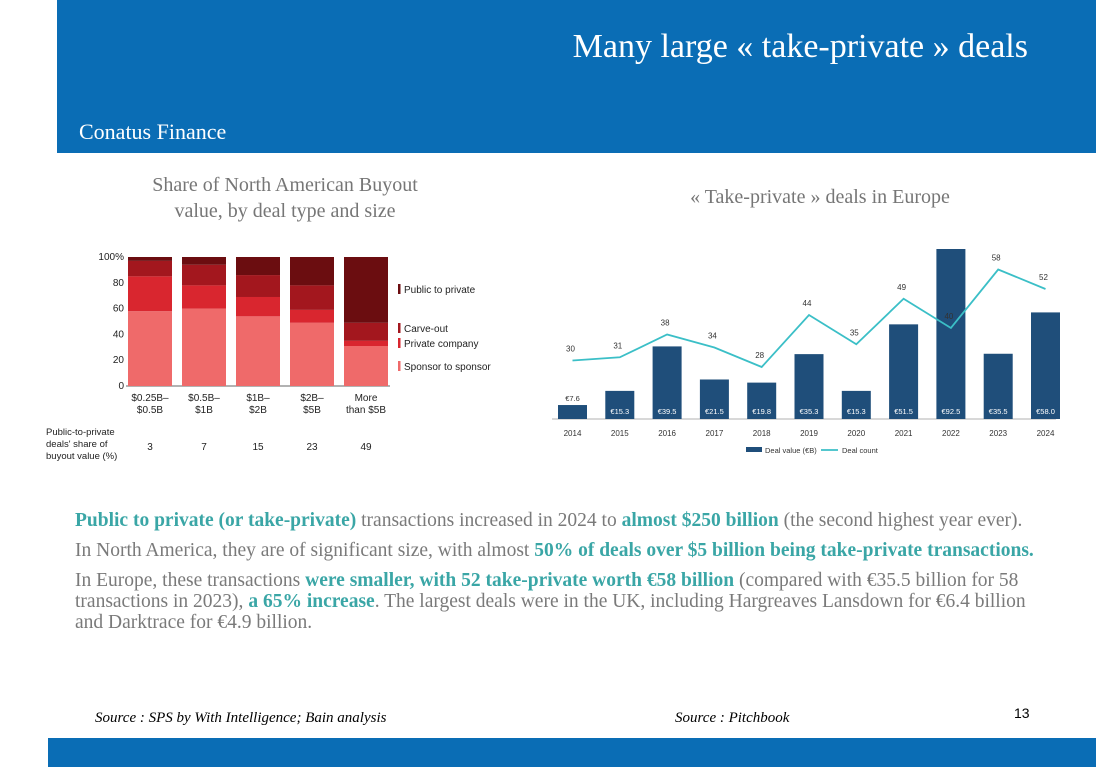  What do you see at coordinates (258, 447) in the screenshot?
I see `table-value: 15` at bounding box center [258, 447].